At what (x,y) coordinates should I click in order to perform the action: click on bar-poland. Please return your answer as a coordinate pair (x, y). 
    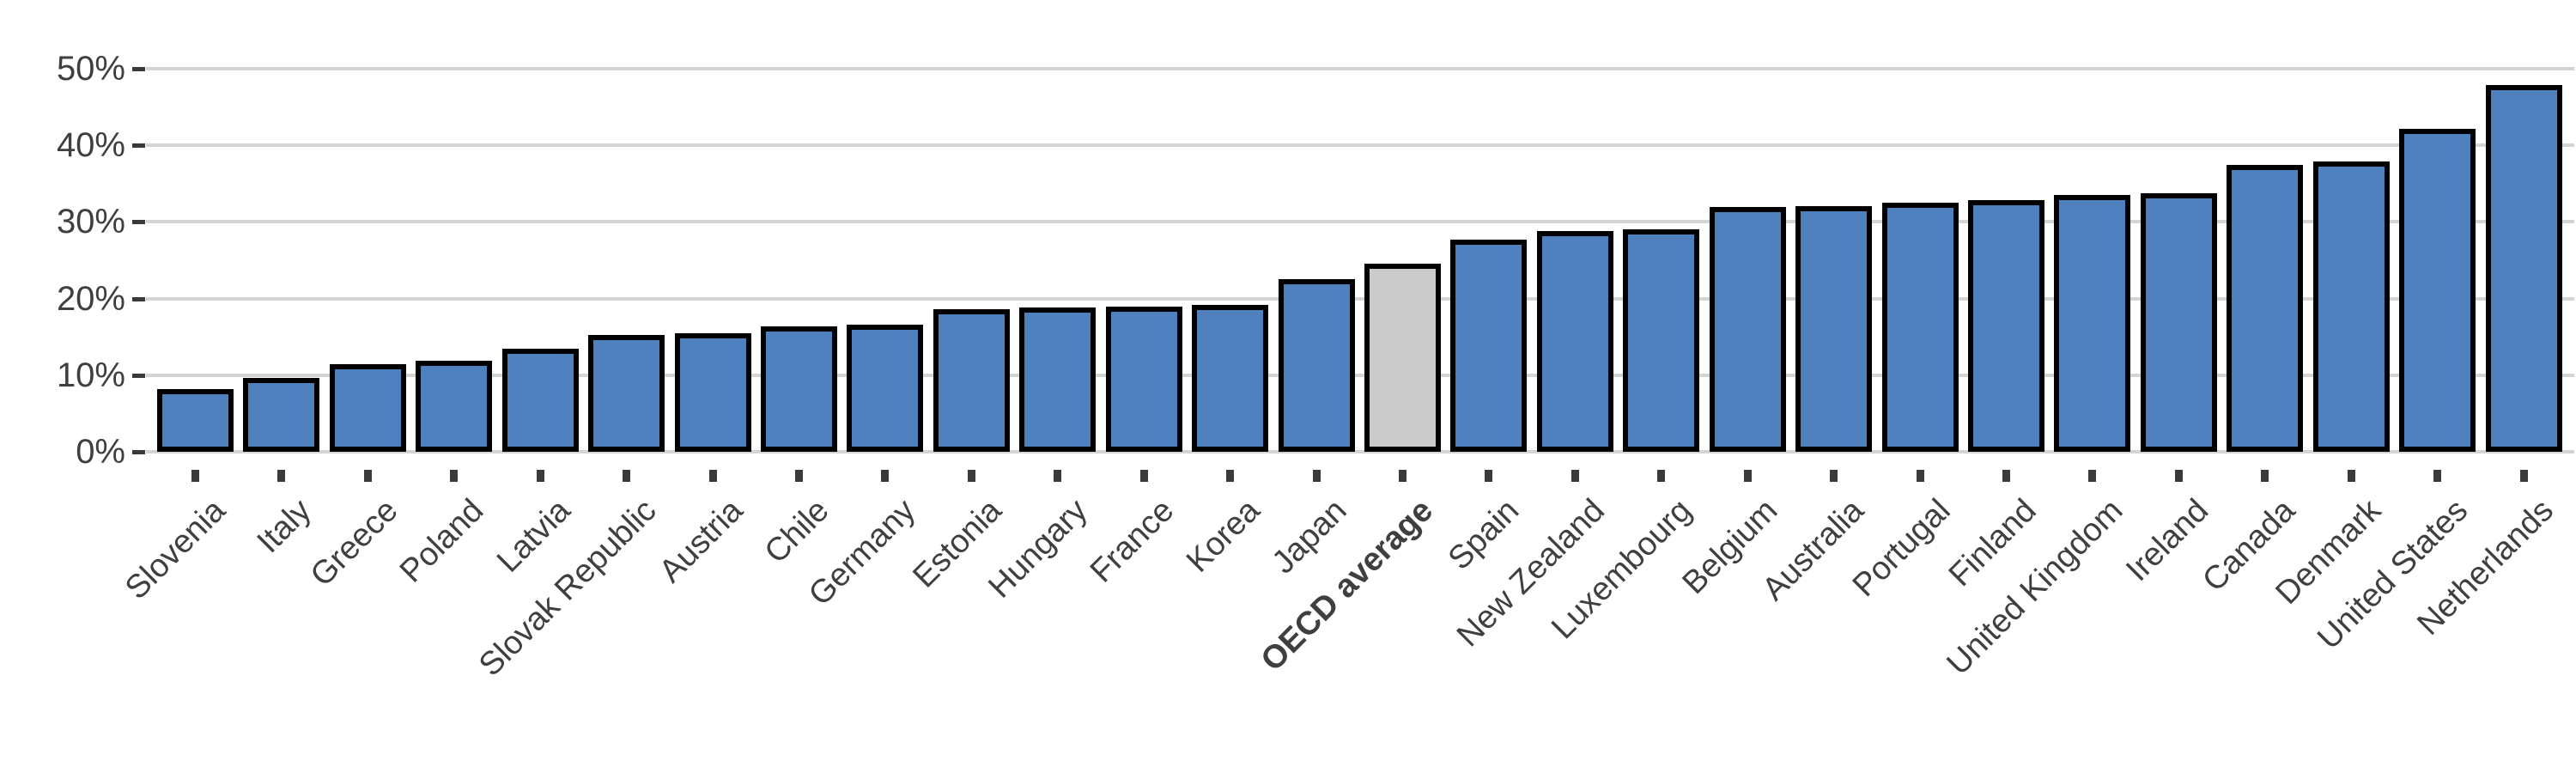
    Looking at the image, I should click on (455, 406).